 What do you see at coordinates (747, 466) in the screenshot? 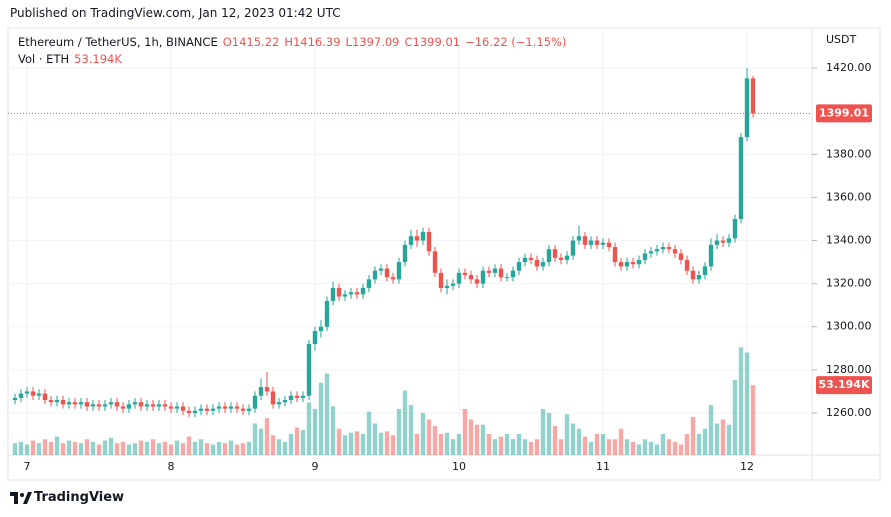
I see `x-tick-label: 12` at bounding box center [747, 466].